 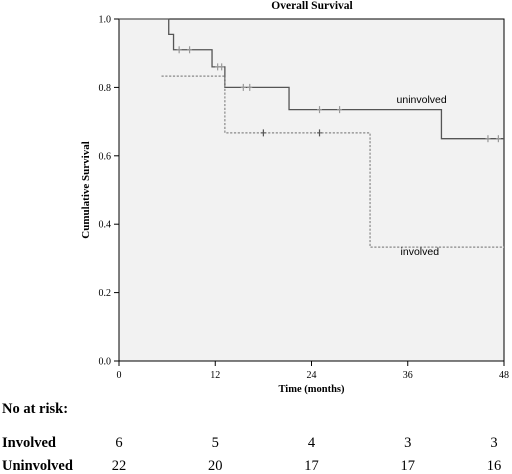 I want to click on y-axis-label: Cumulative Survival, so click(x=86, y=189).